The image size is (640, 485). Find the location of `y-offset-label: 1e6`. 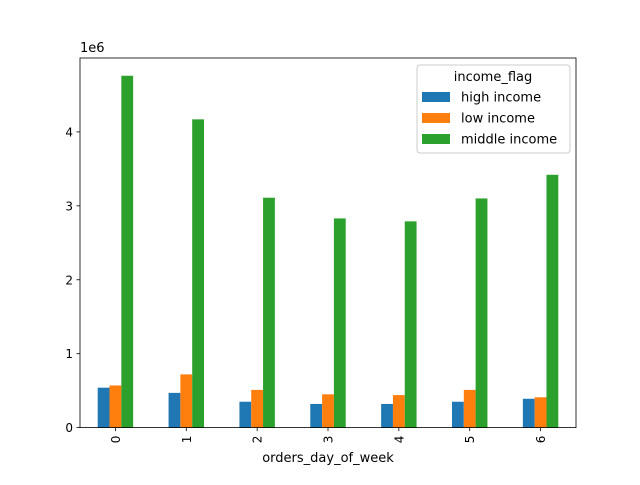

y-offset-label: 1e6 is located at coordinates (92, 48).